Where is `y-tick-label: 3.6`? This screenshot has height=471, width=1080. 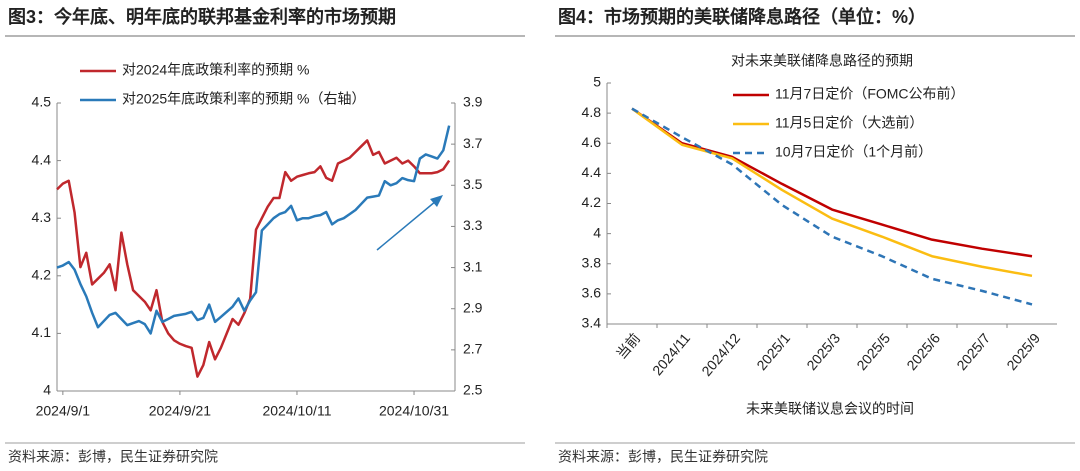
y-tick-label: 3.6 is located at coordinates (592, 293).